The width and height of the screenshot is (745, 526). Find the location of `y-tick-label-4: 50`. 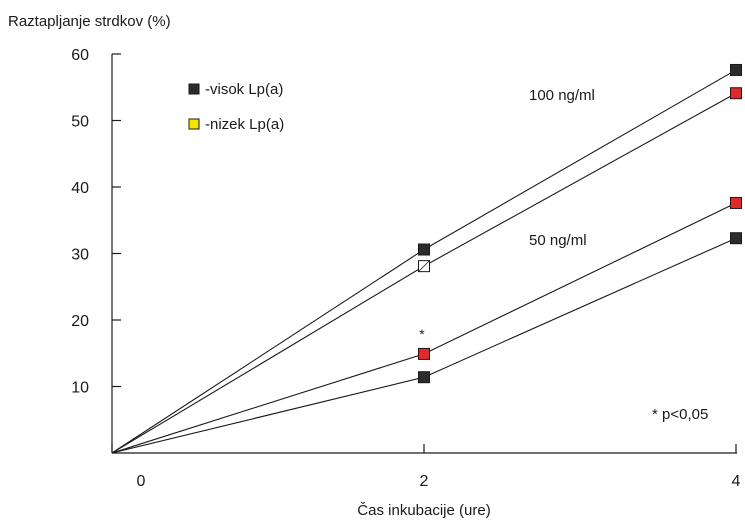

y-tick-label-4: 50 is located at coordinates (80, 122).